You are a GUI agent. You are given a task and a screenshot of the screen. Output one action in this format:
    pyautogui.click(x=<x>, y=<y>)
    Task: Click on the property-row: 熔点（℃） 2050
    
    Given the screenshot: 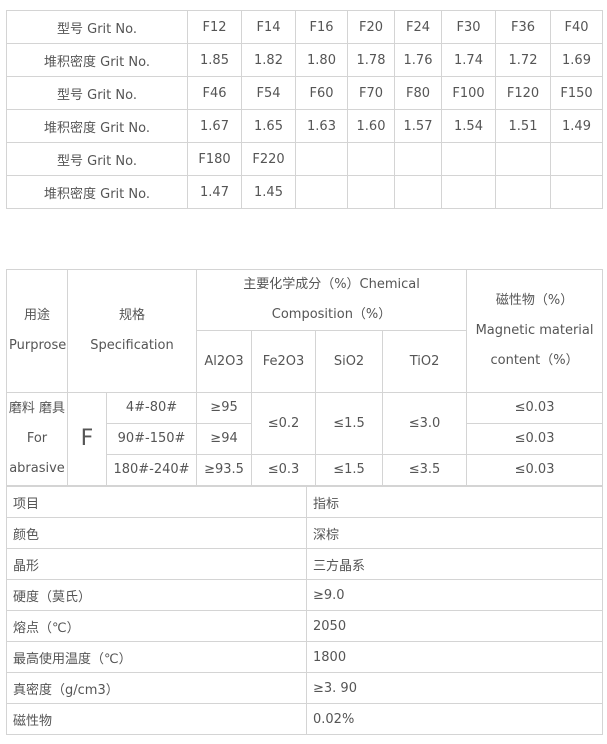 What is the action you would take?
    pyautogui.click(x=304, y=626)
    